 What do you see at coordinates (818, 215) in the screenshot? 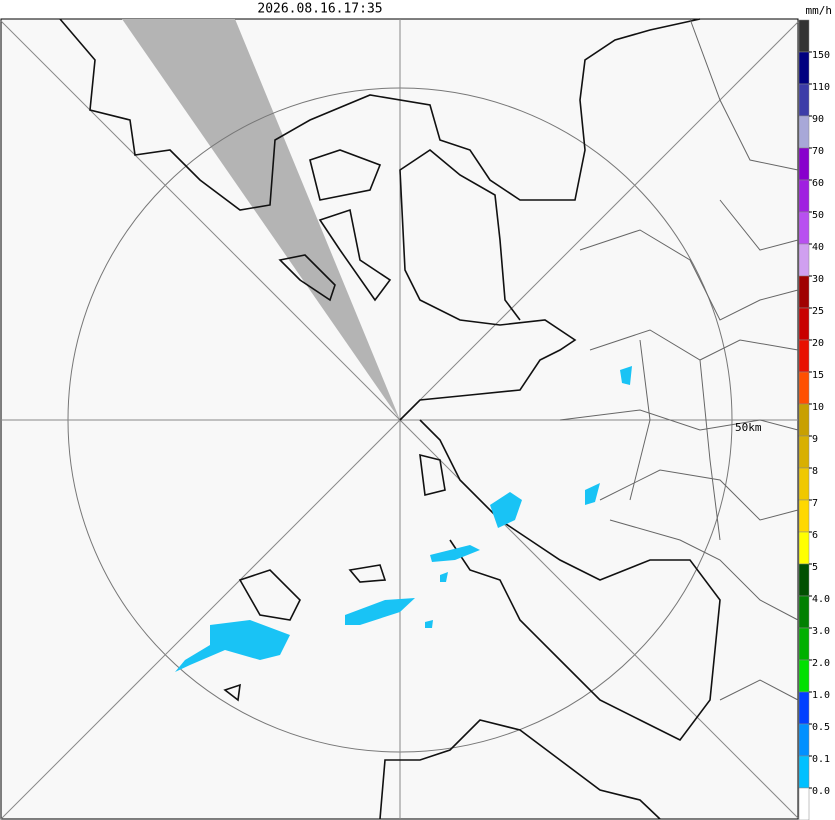
I see `legend-label: 50` at bounding box center [818, 215].